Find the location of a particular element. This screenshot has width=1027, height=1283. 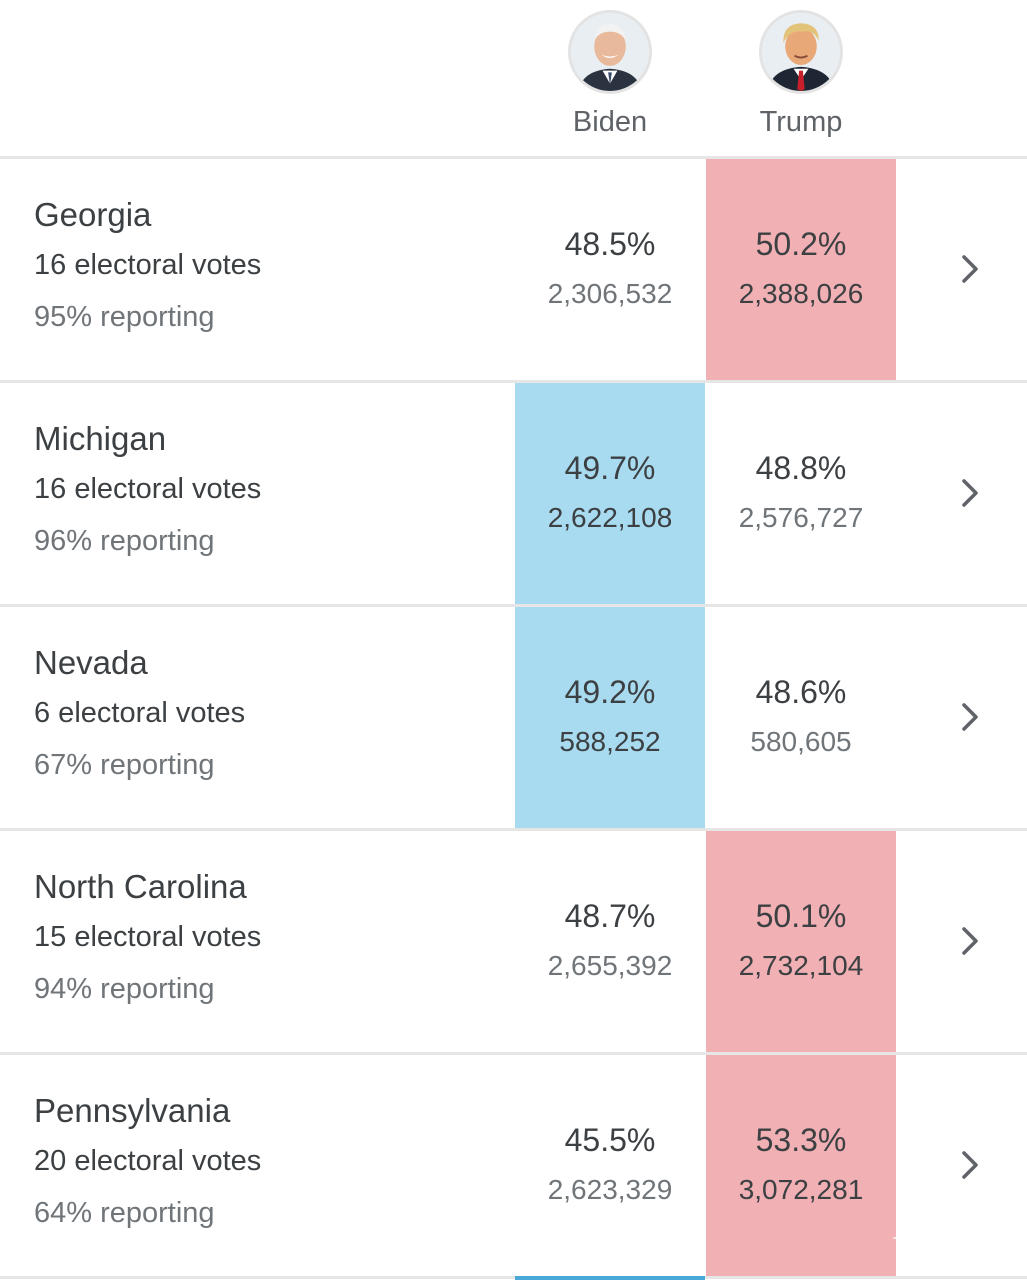

biden-votes: 2,655,392 is located at coordinates (610, 965).